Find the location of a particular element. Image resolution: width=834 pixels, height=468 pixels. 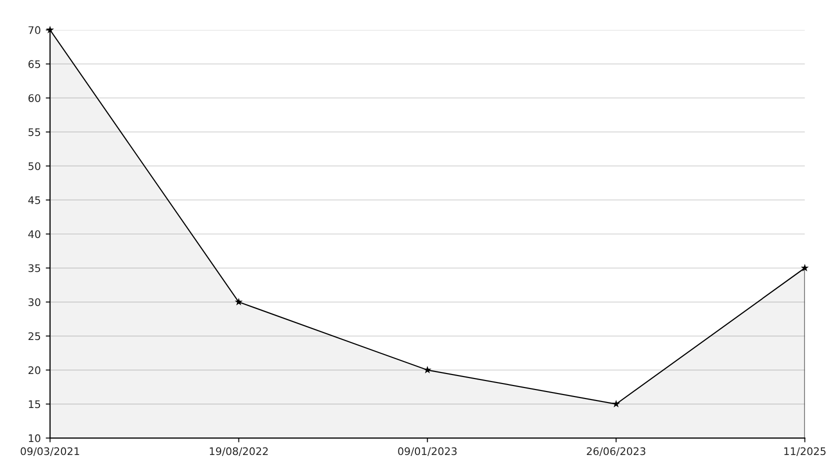

x-tick-label: 09/01/2023 is located at coordinates (427, 451).